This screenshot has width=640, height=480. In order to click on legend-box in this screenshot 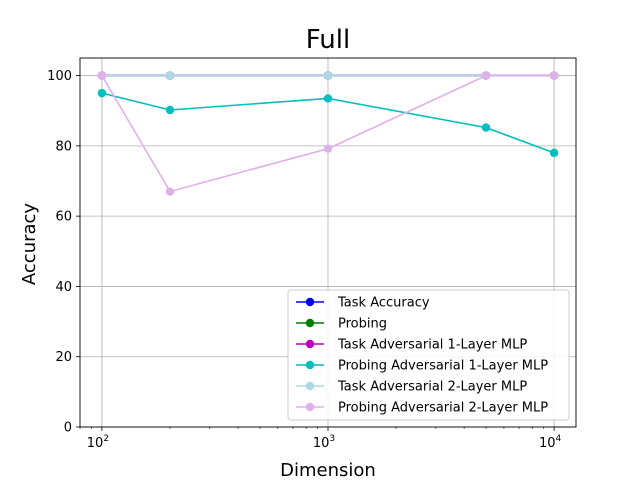, I will do `click(428, 355)`.